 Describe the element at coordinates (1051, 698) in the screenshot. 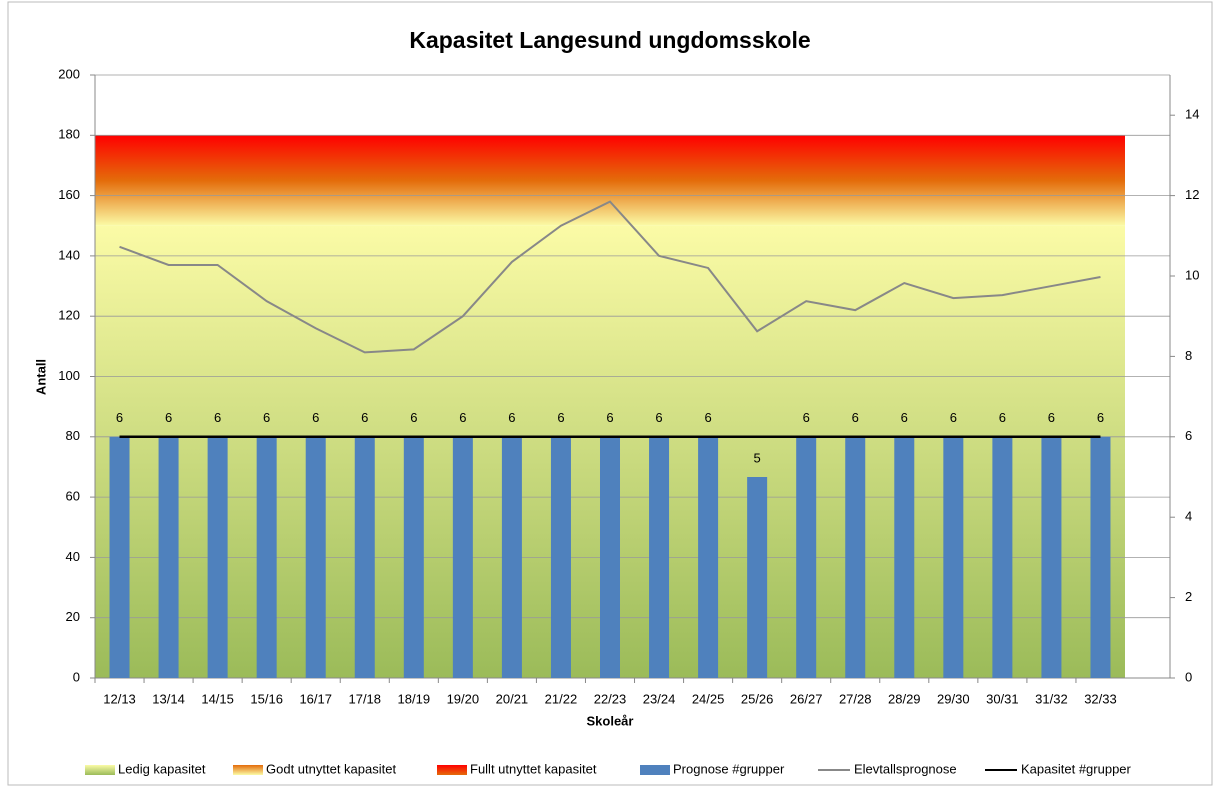

I see `x-tick-label: 31/32` at that location.